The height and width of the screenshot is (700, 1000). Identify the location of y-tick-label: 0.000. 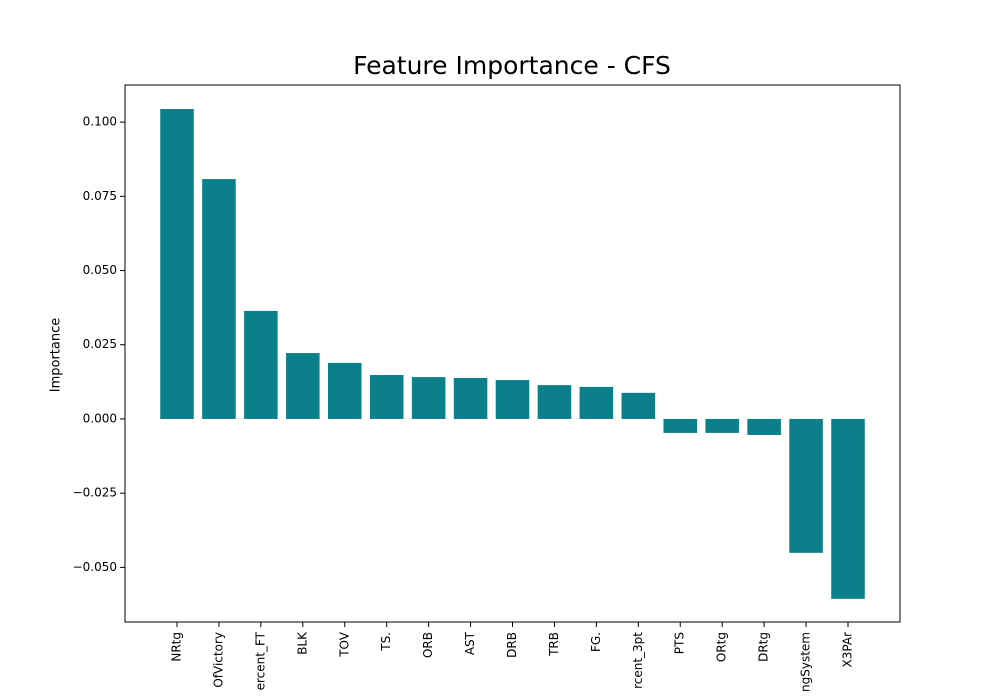
(100, 418).